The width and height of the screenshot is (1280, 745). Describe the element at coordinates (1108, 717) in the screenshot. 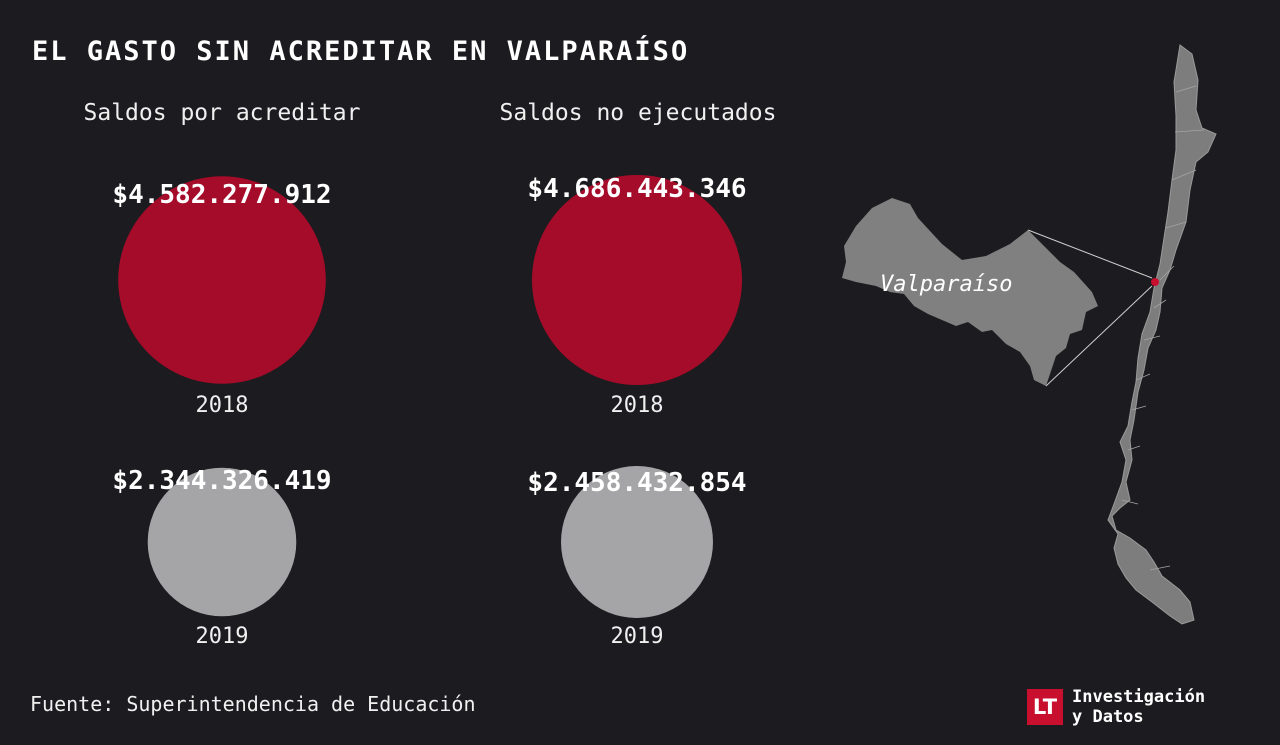

I see `brand-line-2: y Datos` at that location.